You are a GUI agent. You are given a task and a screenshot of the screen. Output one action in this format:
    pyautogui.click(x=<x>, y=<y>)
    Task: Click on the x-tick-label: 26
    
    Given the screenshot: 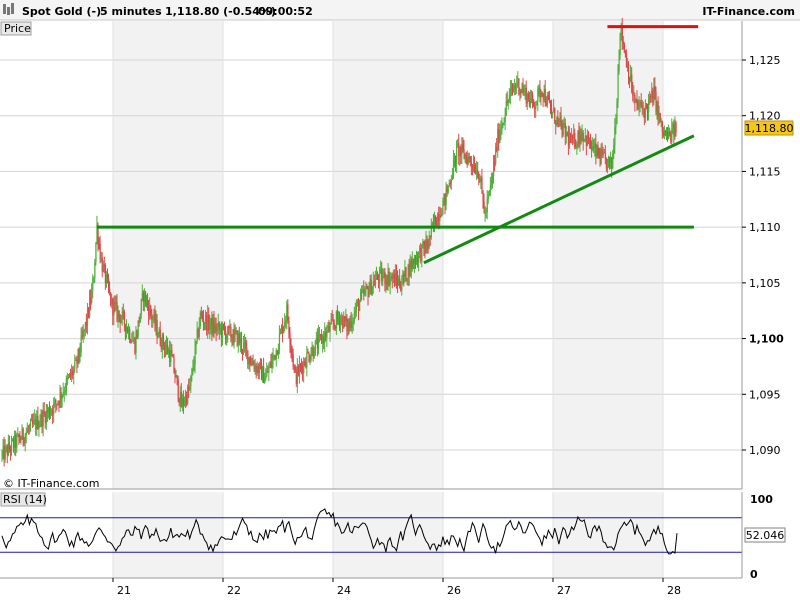 What is the action you would take?
    pyautogui.click(x=454, y=590)
    